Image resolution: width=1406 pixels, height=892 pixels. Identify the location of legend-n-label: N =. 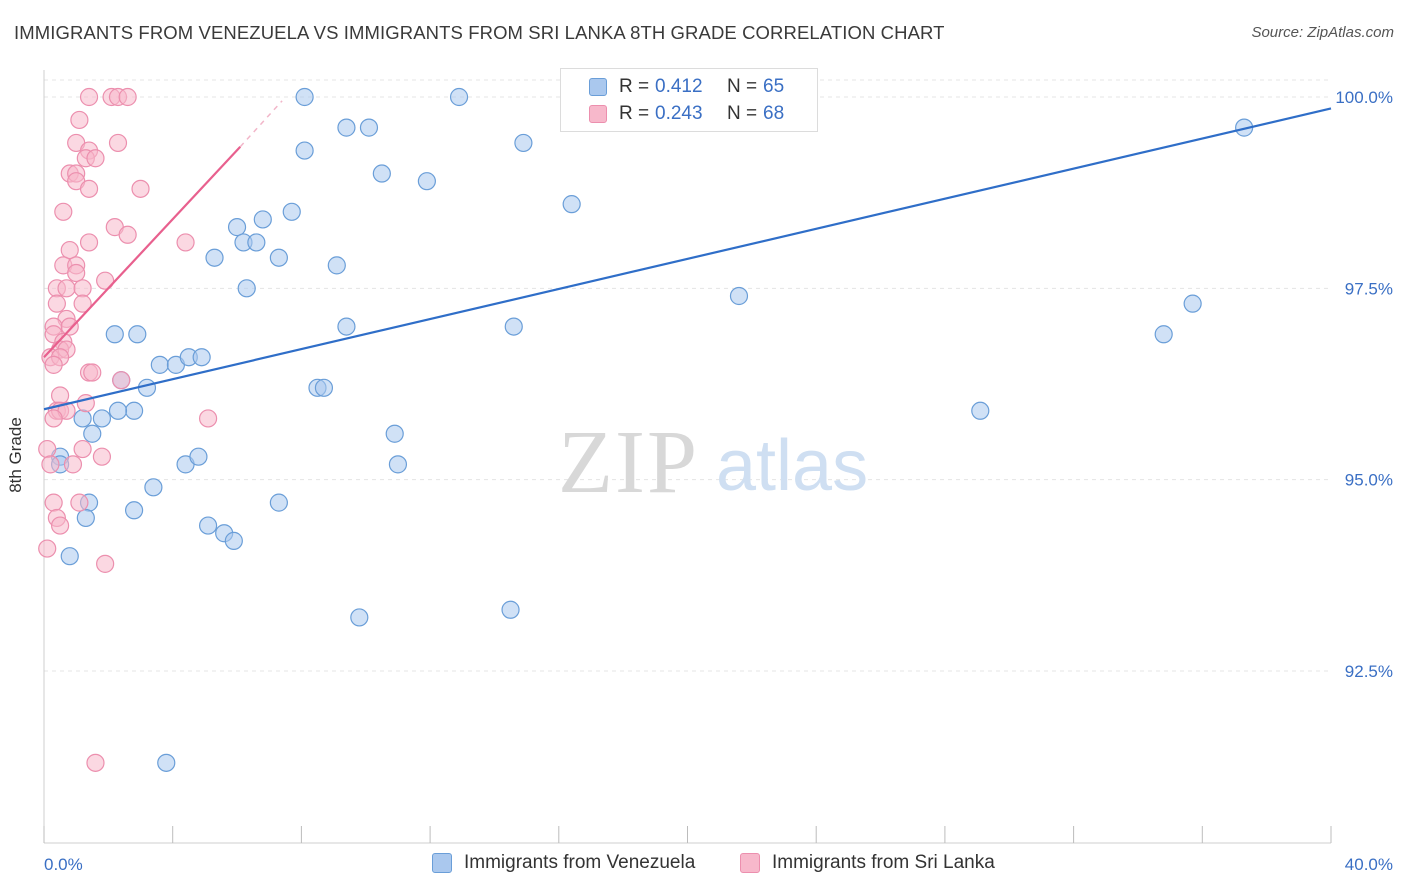
(742, 86).